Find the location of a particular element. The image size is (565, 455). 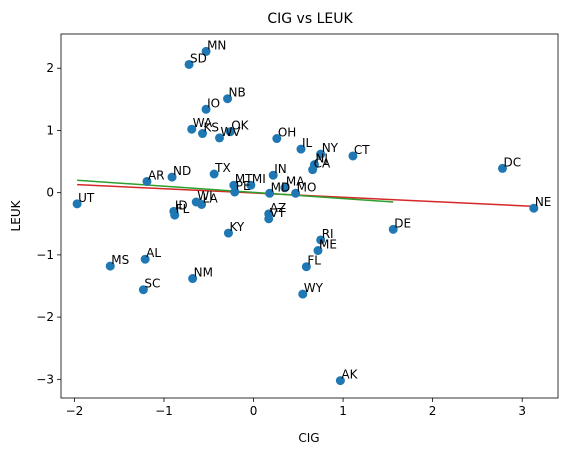

point-label: CA is located at coordinates (322, 164).